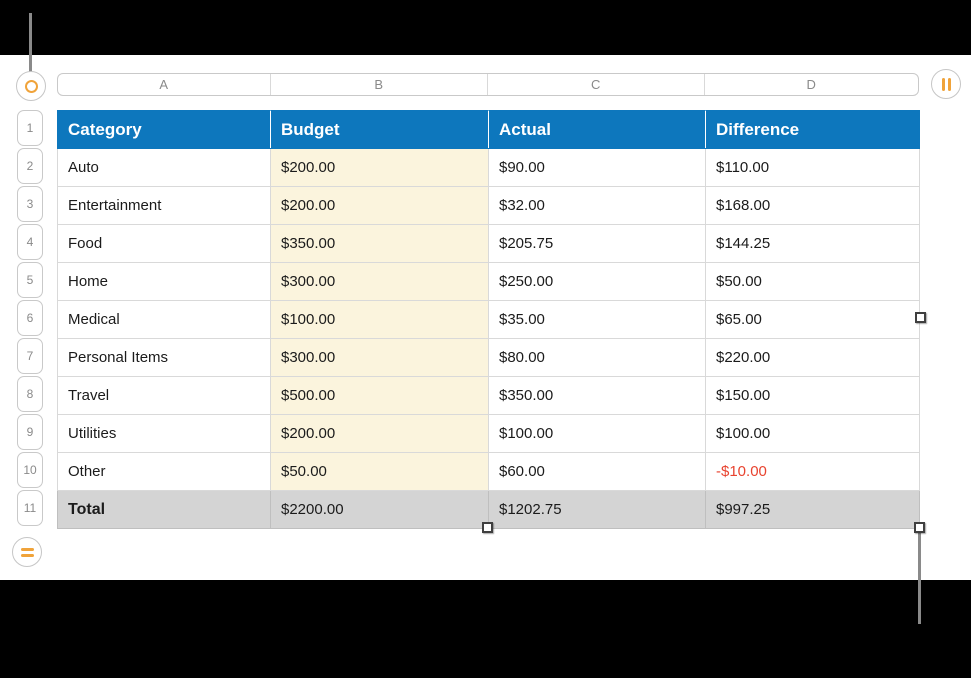 This screenshot has height=678, width=971. I want to click on cell-category: Other, so click(164, 471).